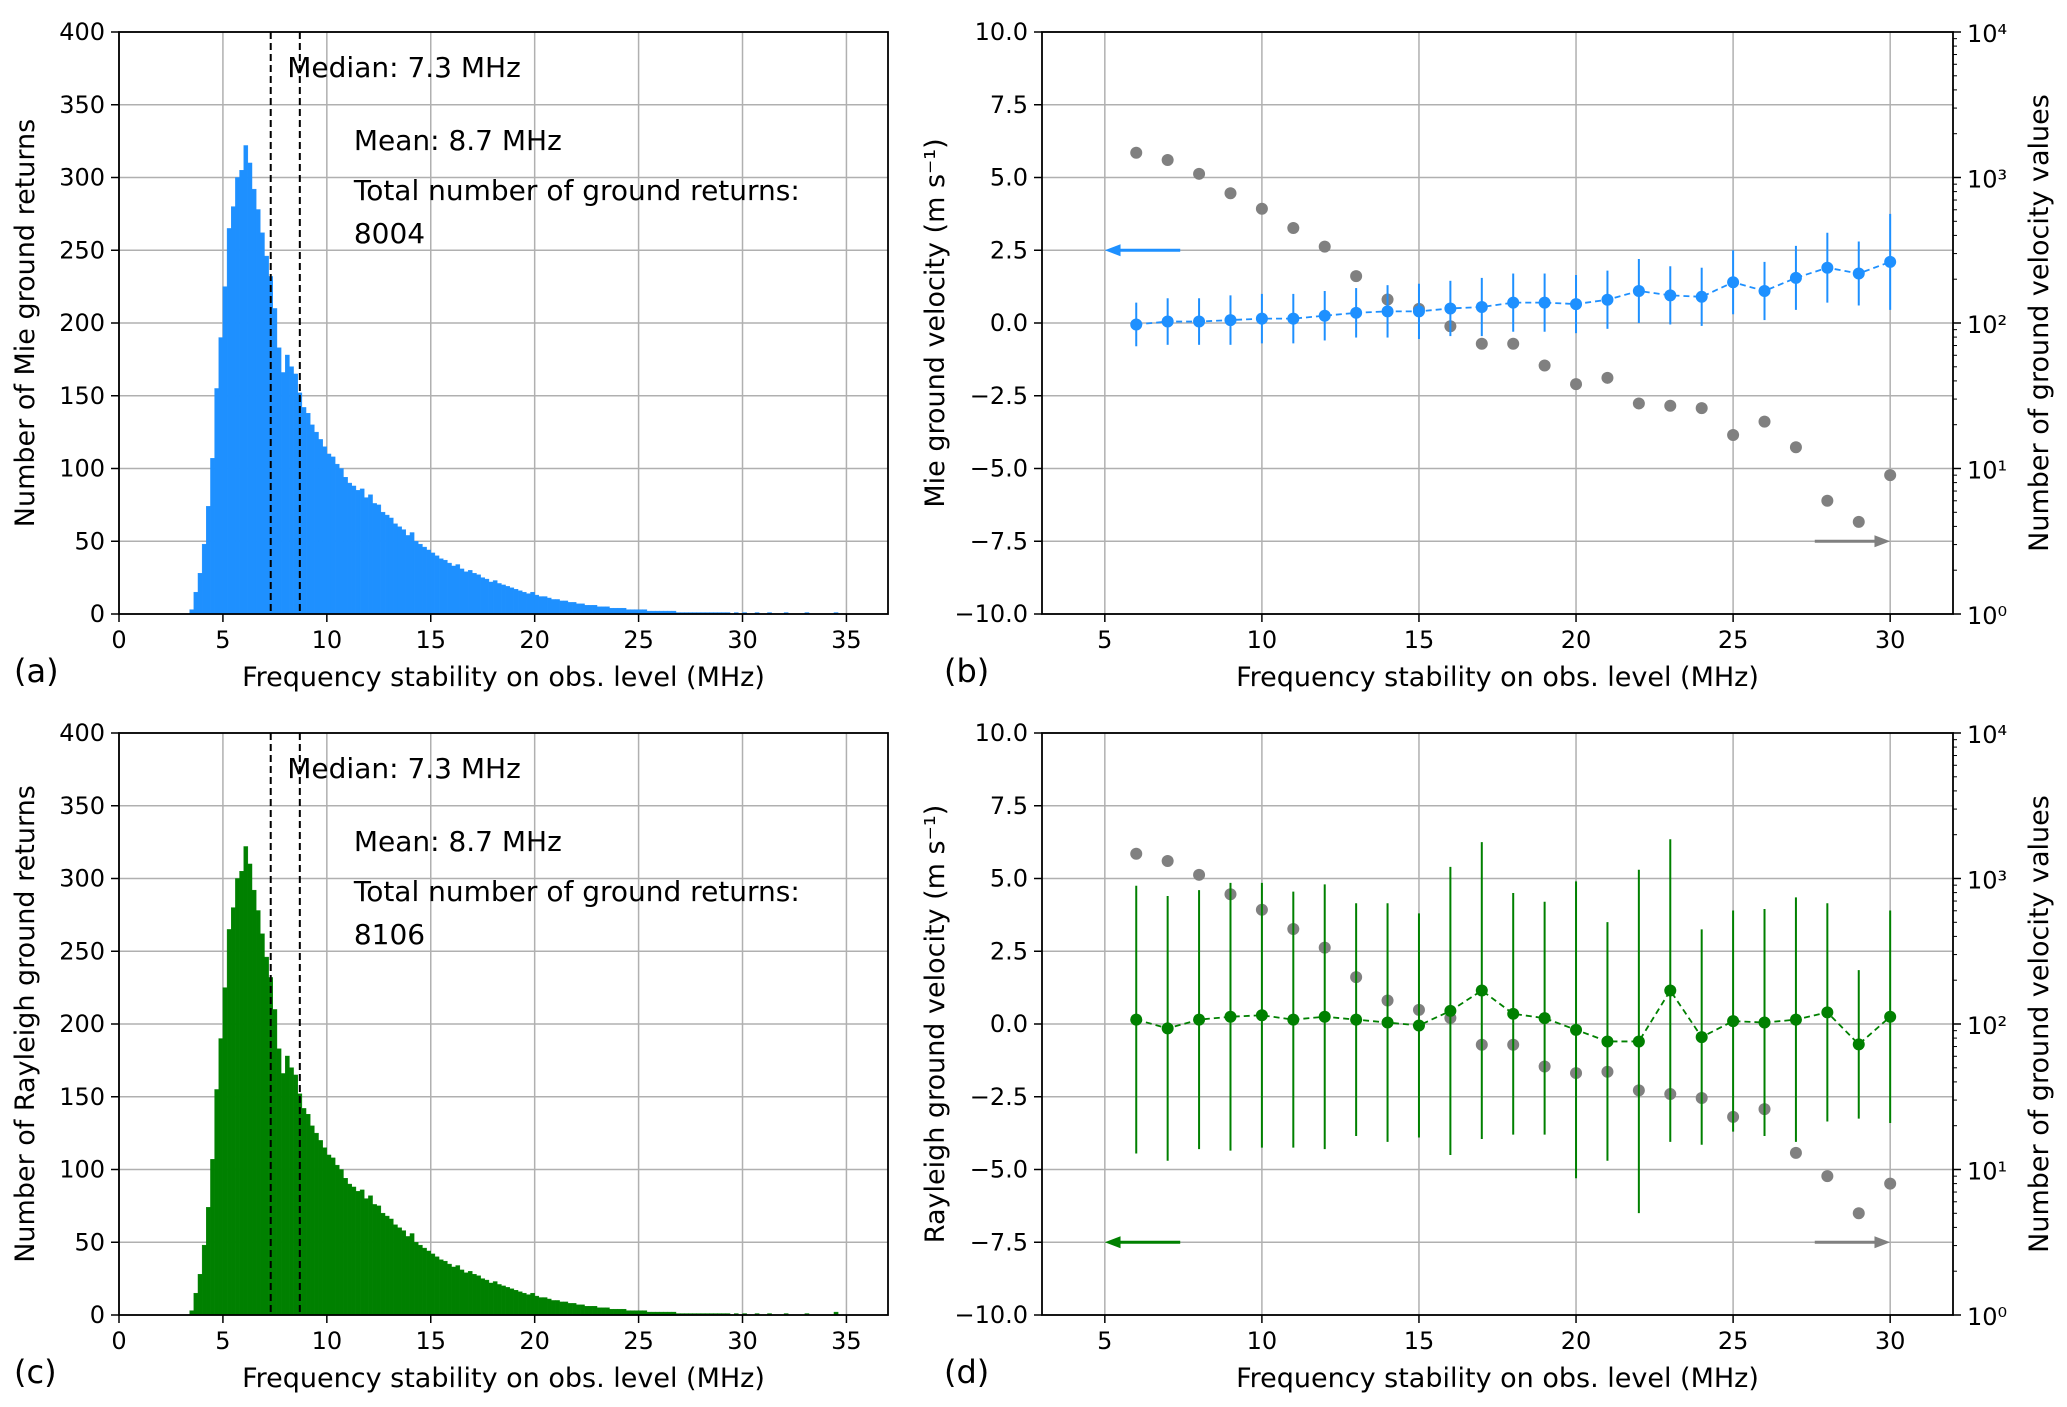  I want to click on y-tick-label: 150, so click(82, 1097).